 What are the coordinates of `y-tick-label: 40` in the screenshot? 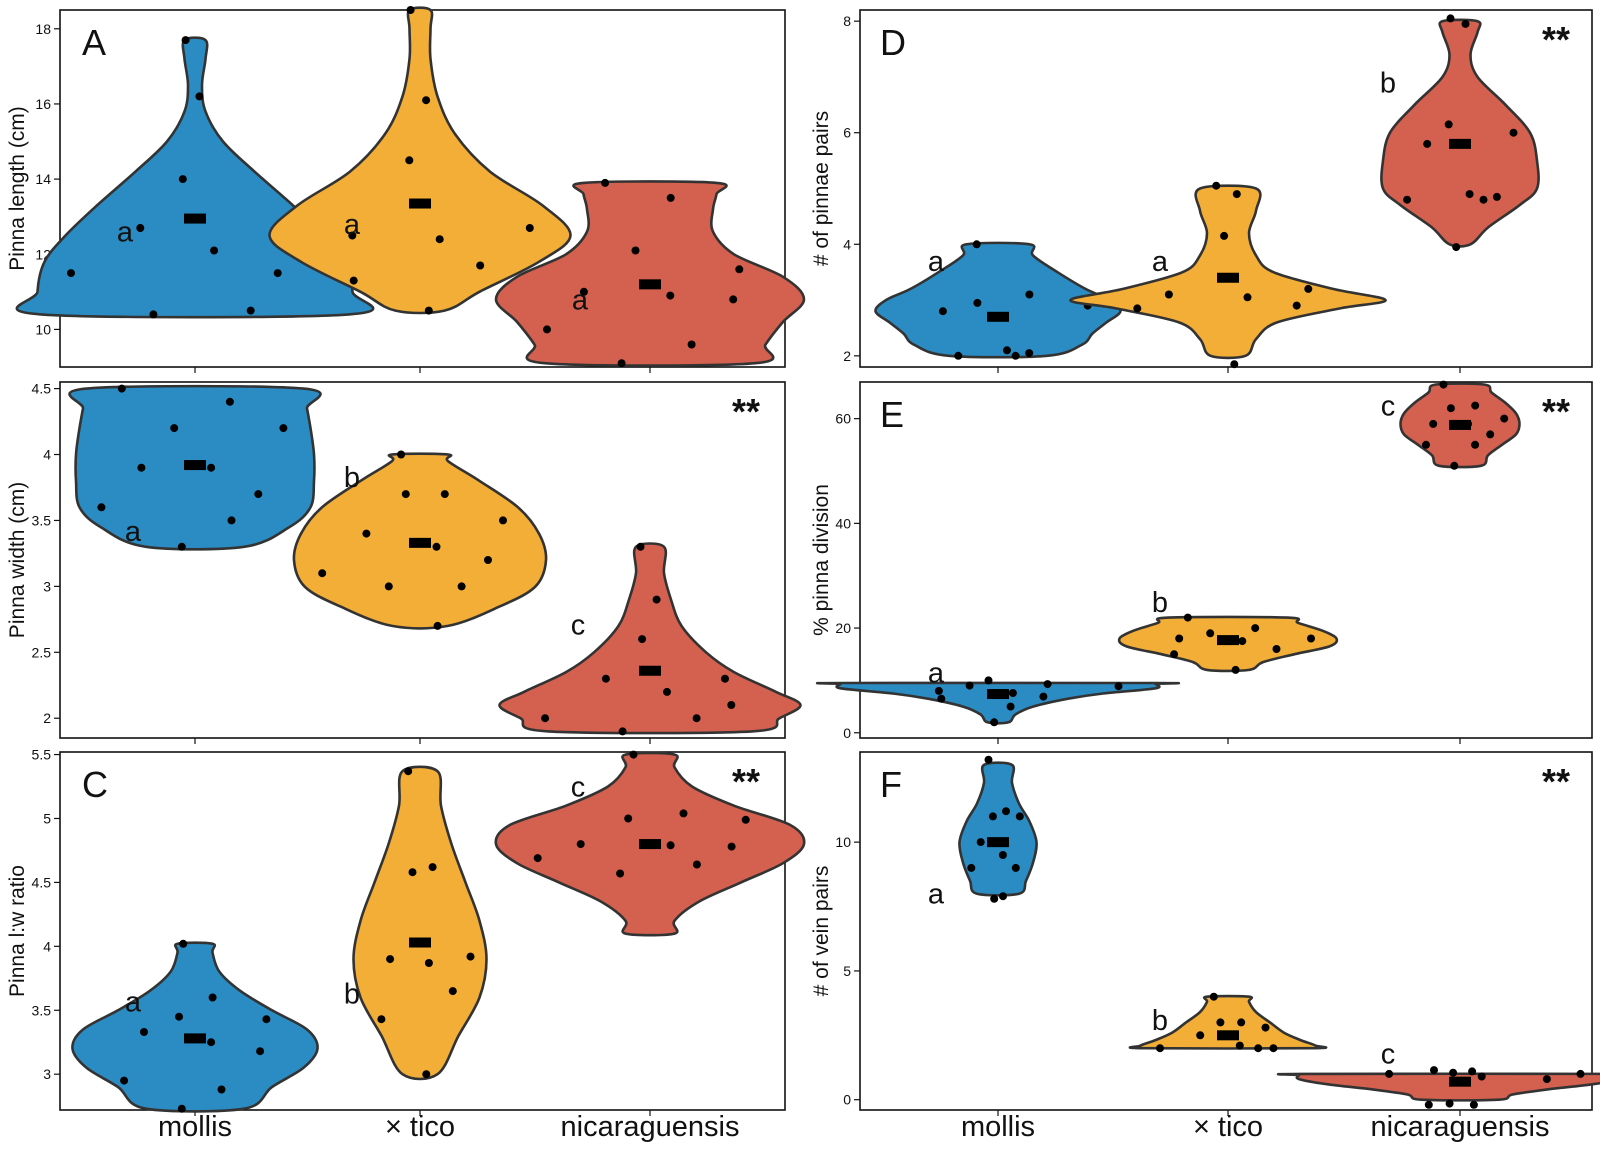 It's located at (843, 523).